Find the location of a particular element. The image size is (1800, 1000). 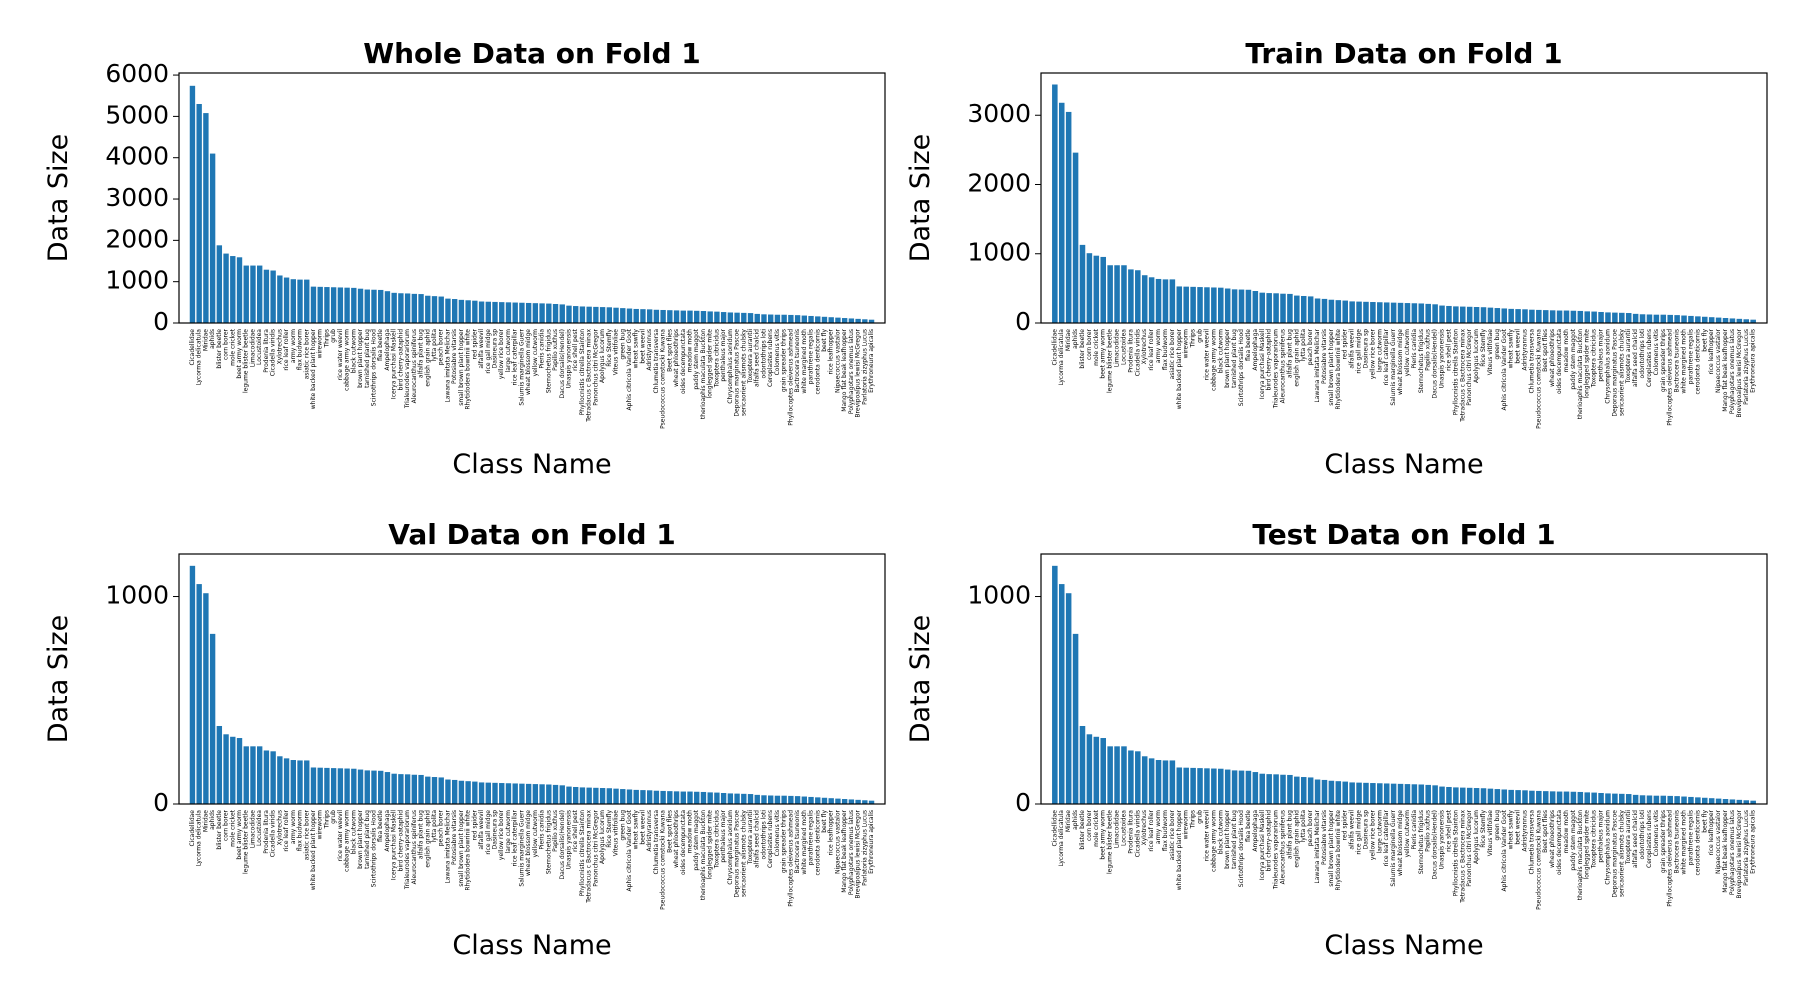

x-tick-label: Mango flat beak leafhopper is located at coordinates (844, 369).